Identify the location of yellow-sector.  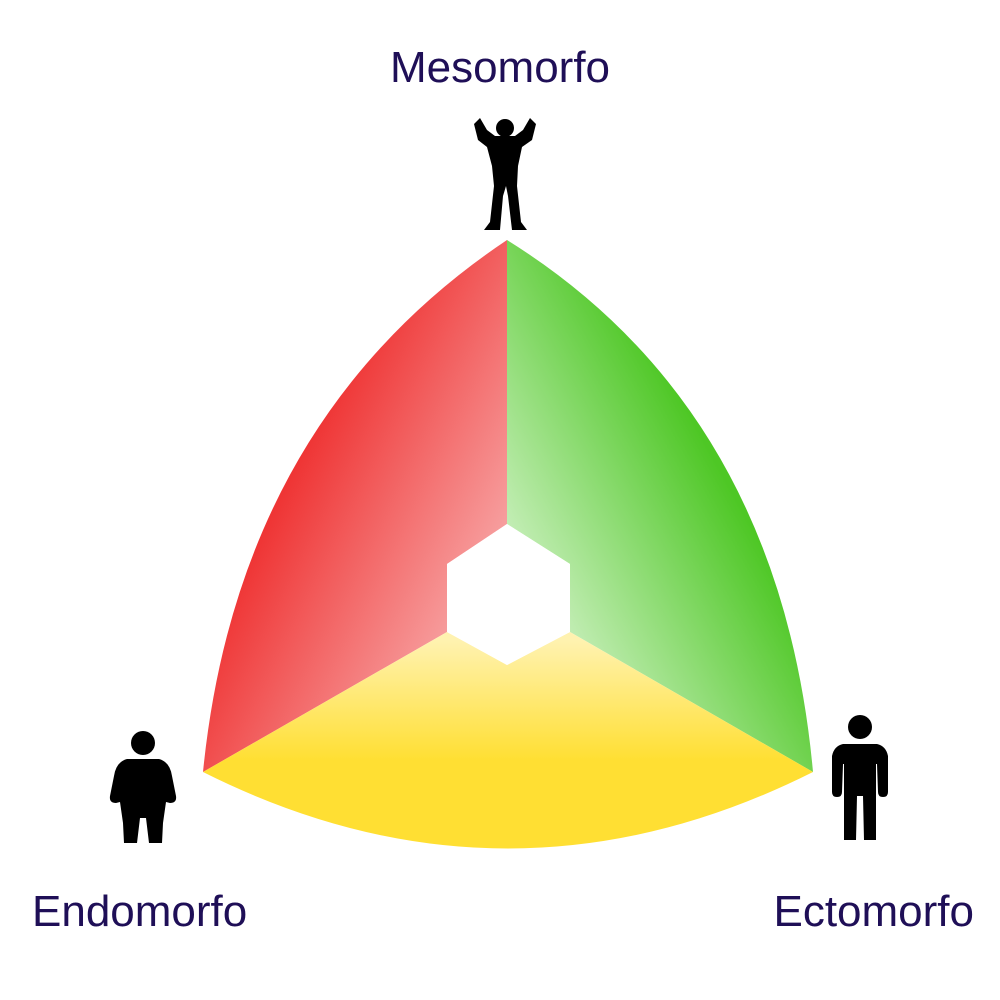
(508, 740).